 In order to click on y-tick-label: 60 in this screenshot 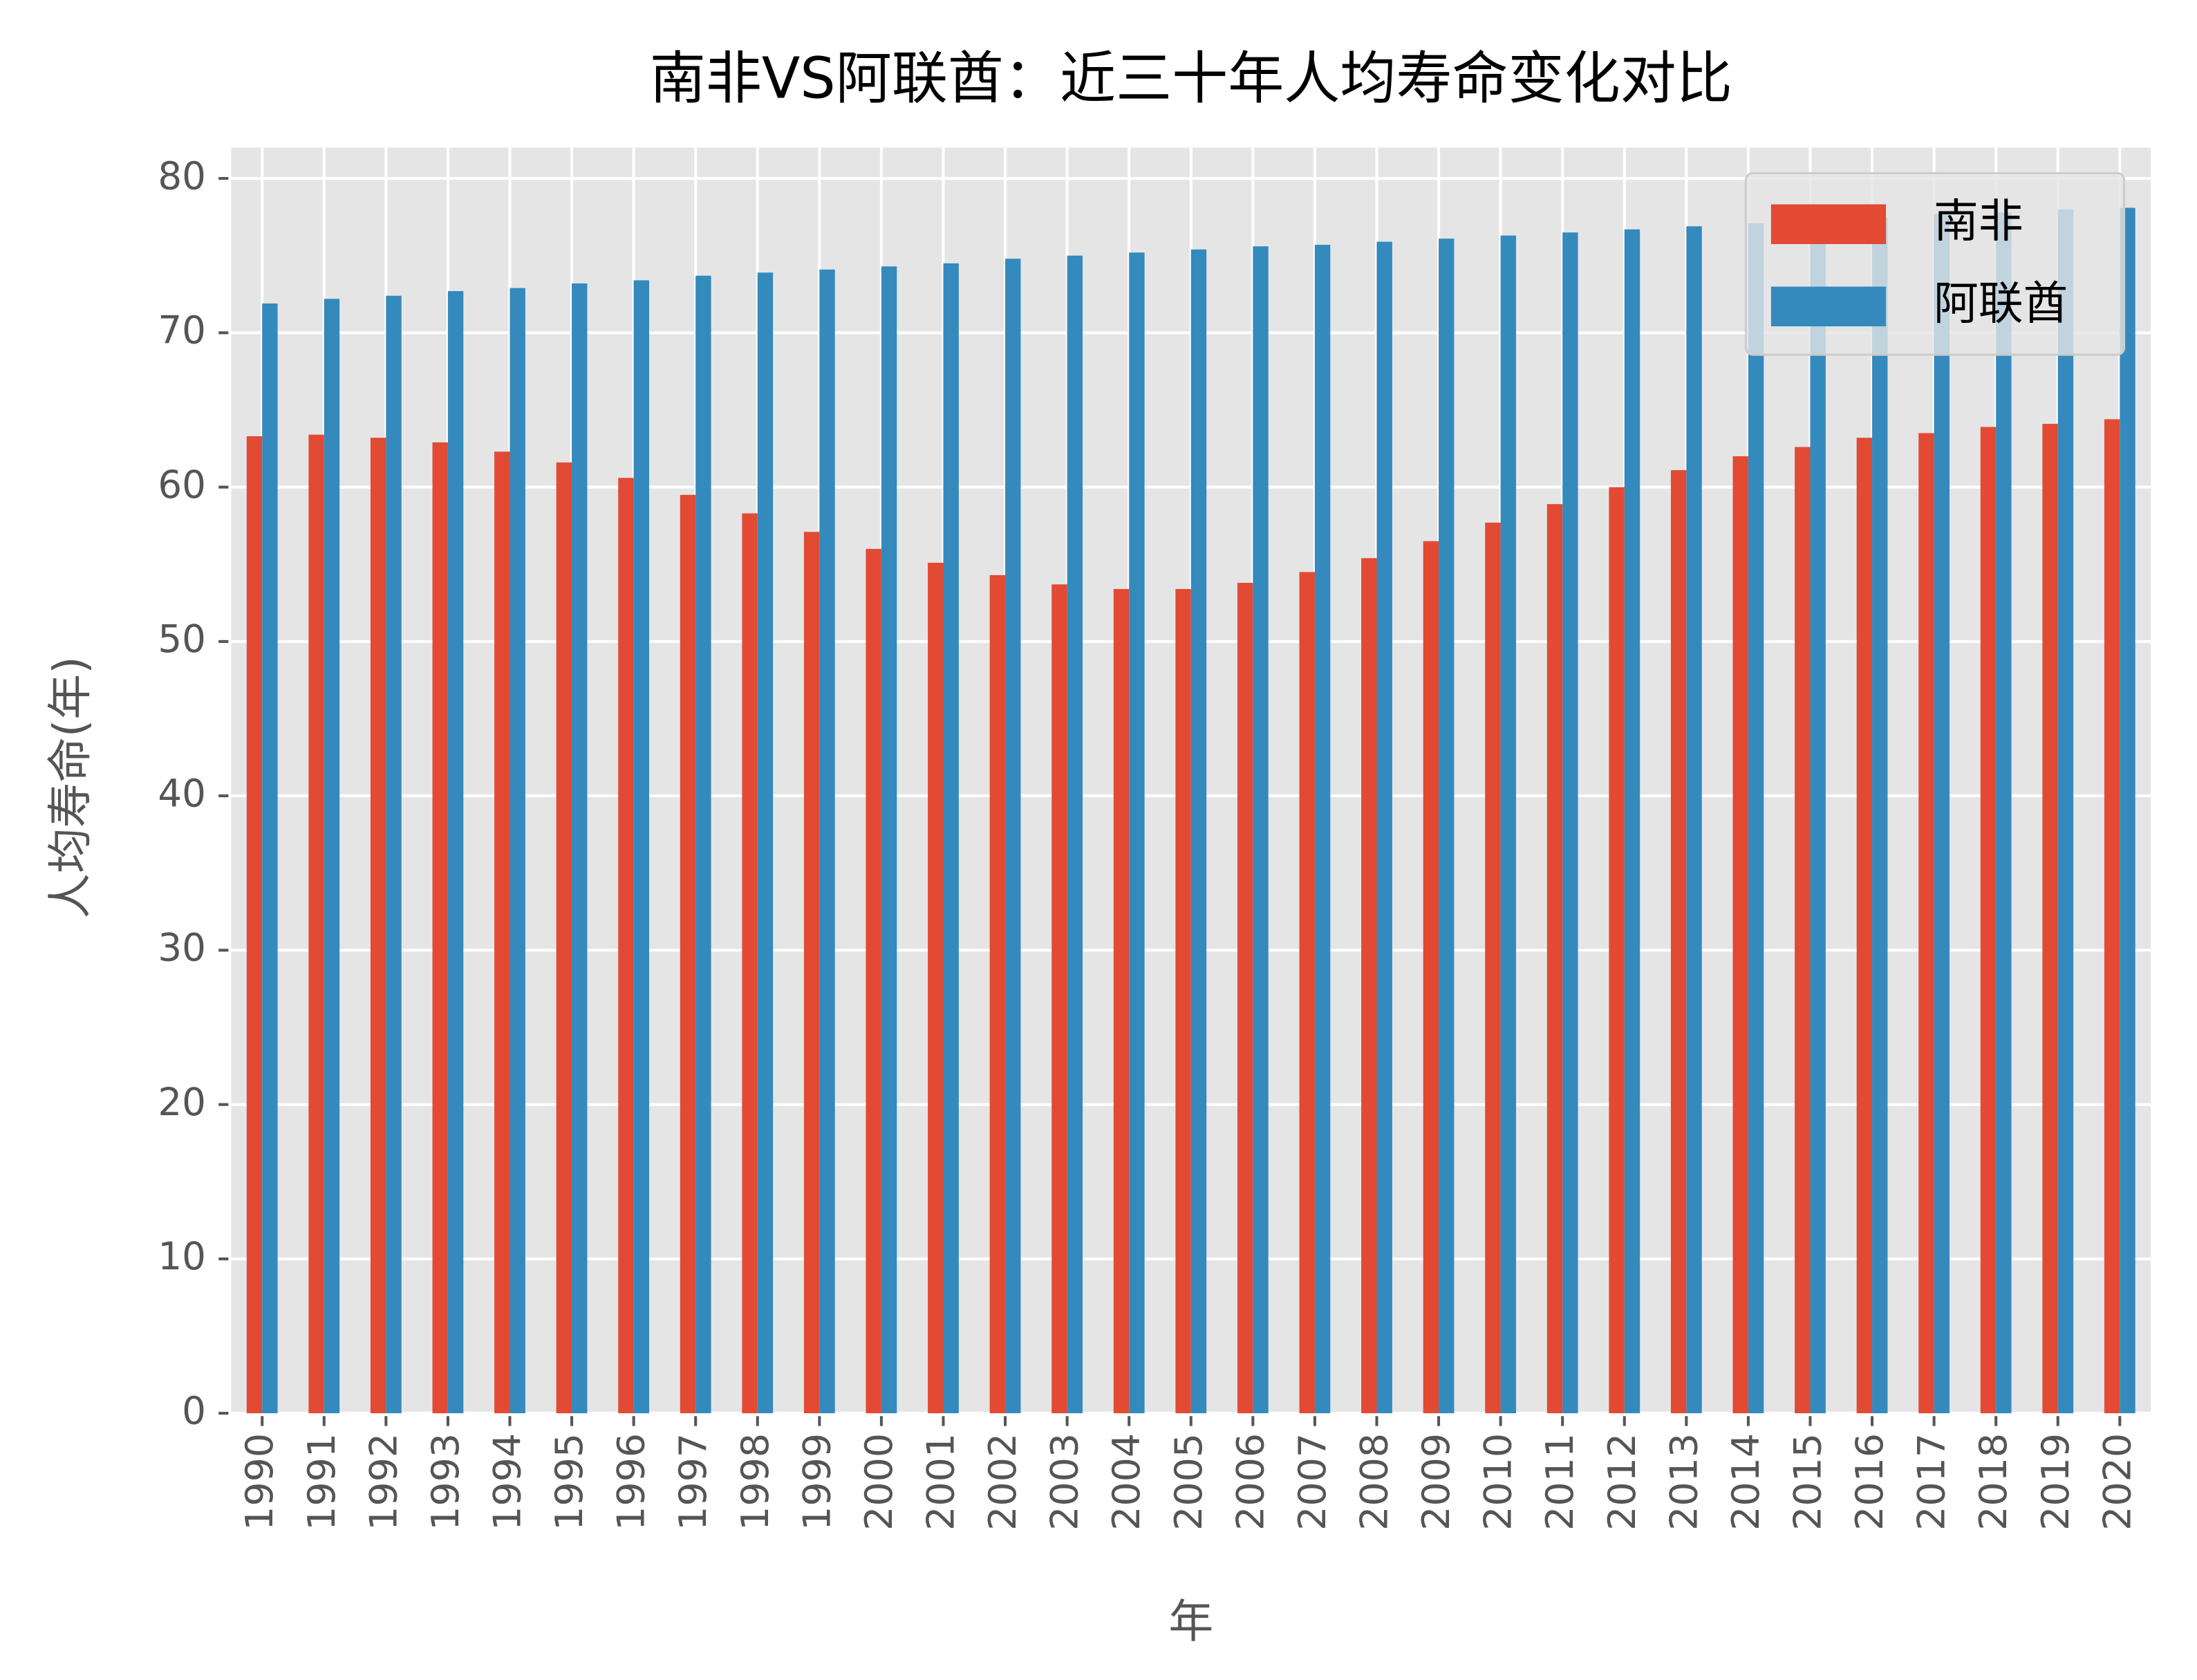, I will do `click(182, 485)`.